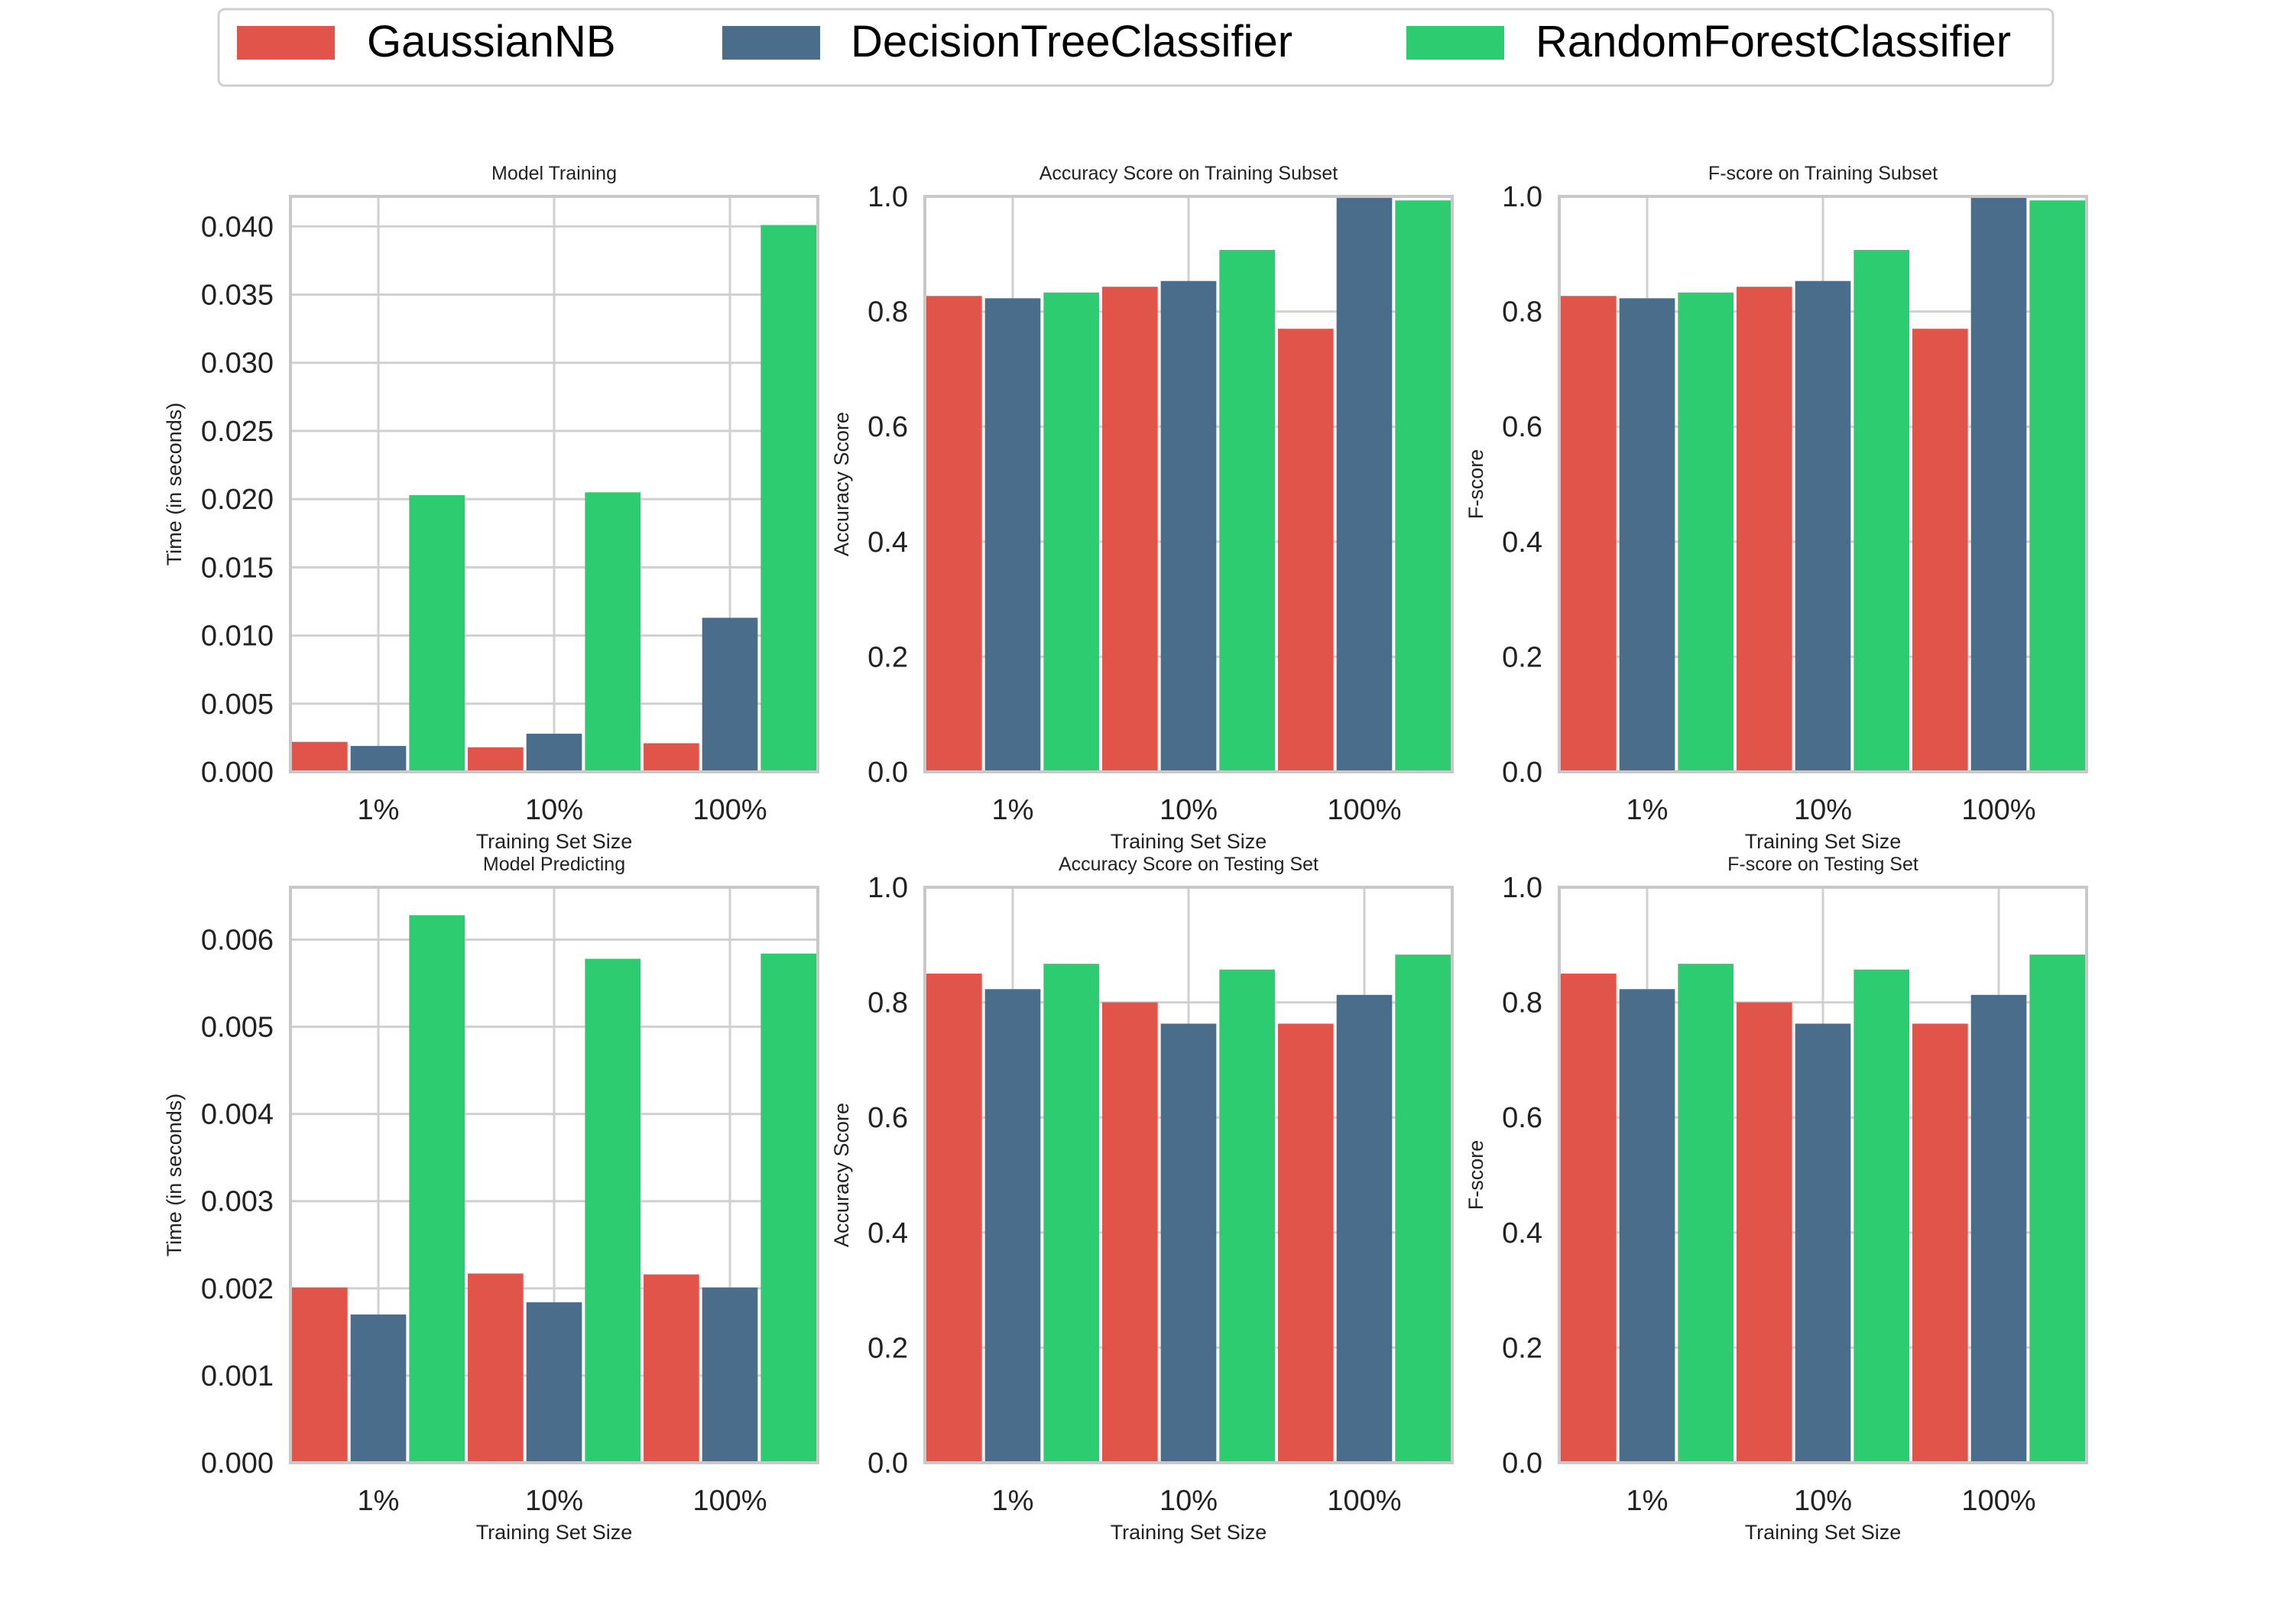  I want to click on y-tick-label: 0.006, so click(237, 940).